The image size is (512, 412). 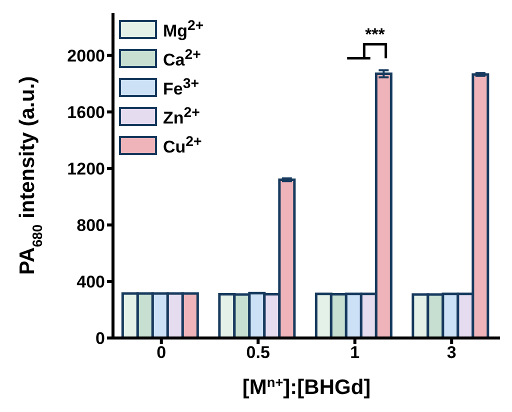 I want to click on x-axis-title: [M$^{n+}$]:[BHGd], so click(x=306, y=386).